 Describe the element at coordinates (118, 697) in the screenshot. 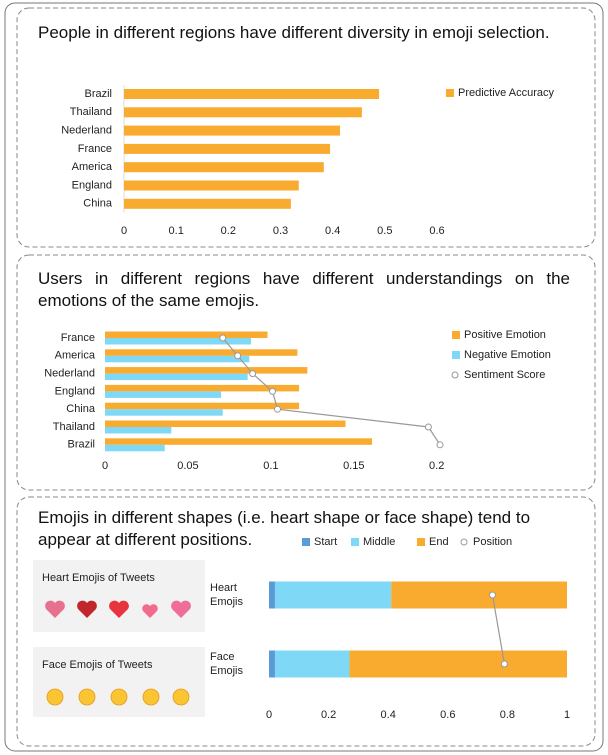

I see `face-emojis` at that location.